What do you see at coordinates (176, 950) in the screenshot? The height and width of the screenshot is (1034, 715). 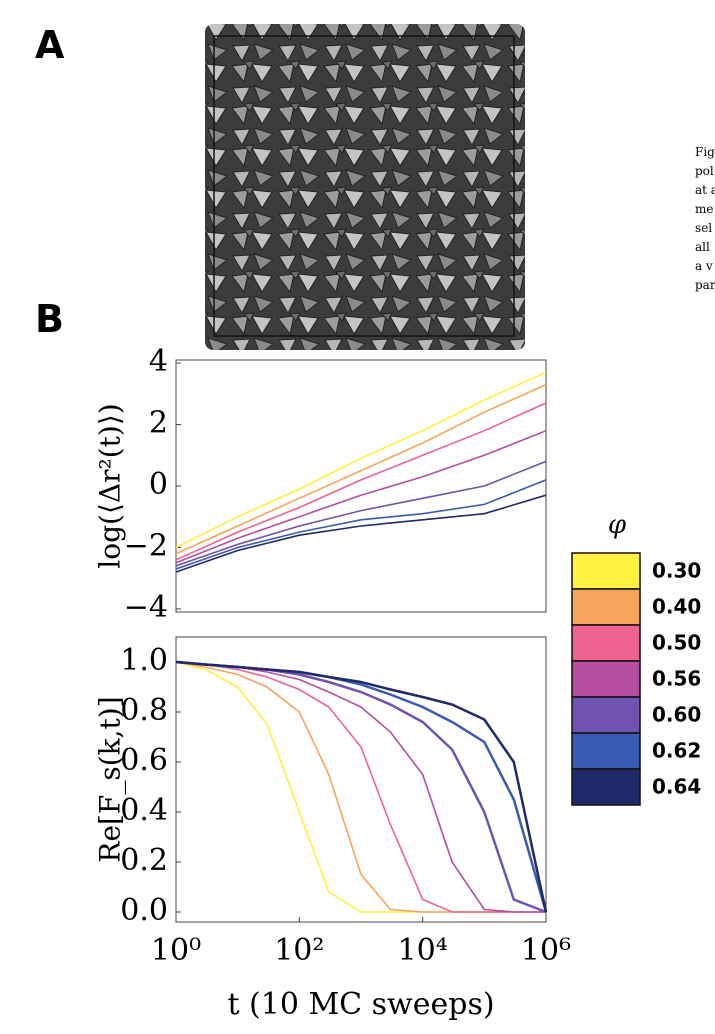 I see `x-tick-label: 10⁰` at bounding box center [176, 950].